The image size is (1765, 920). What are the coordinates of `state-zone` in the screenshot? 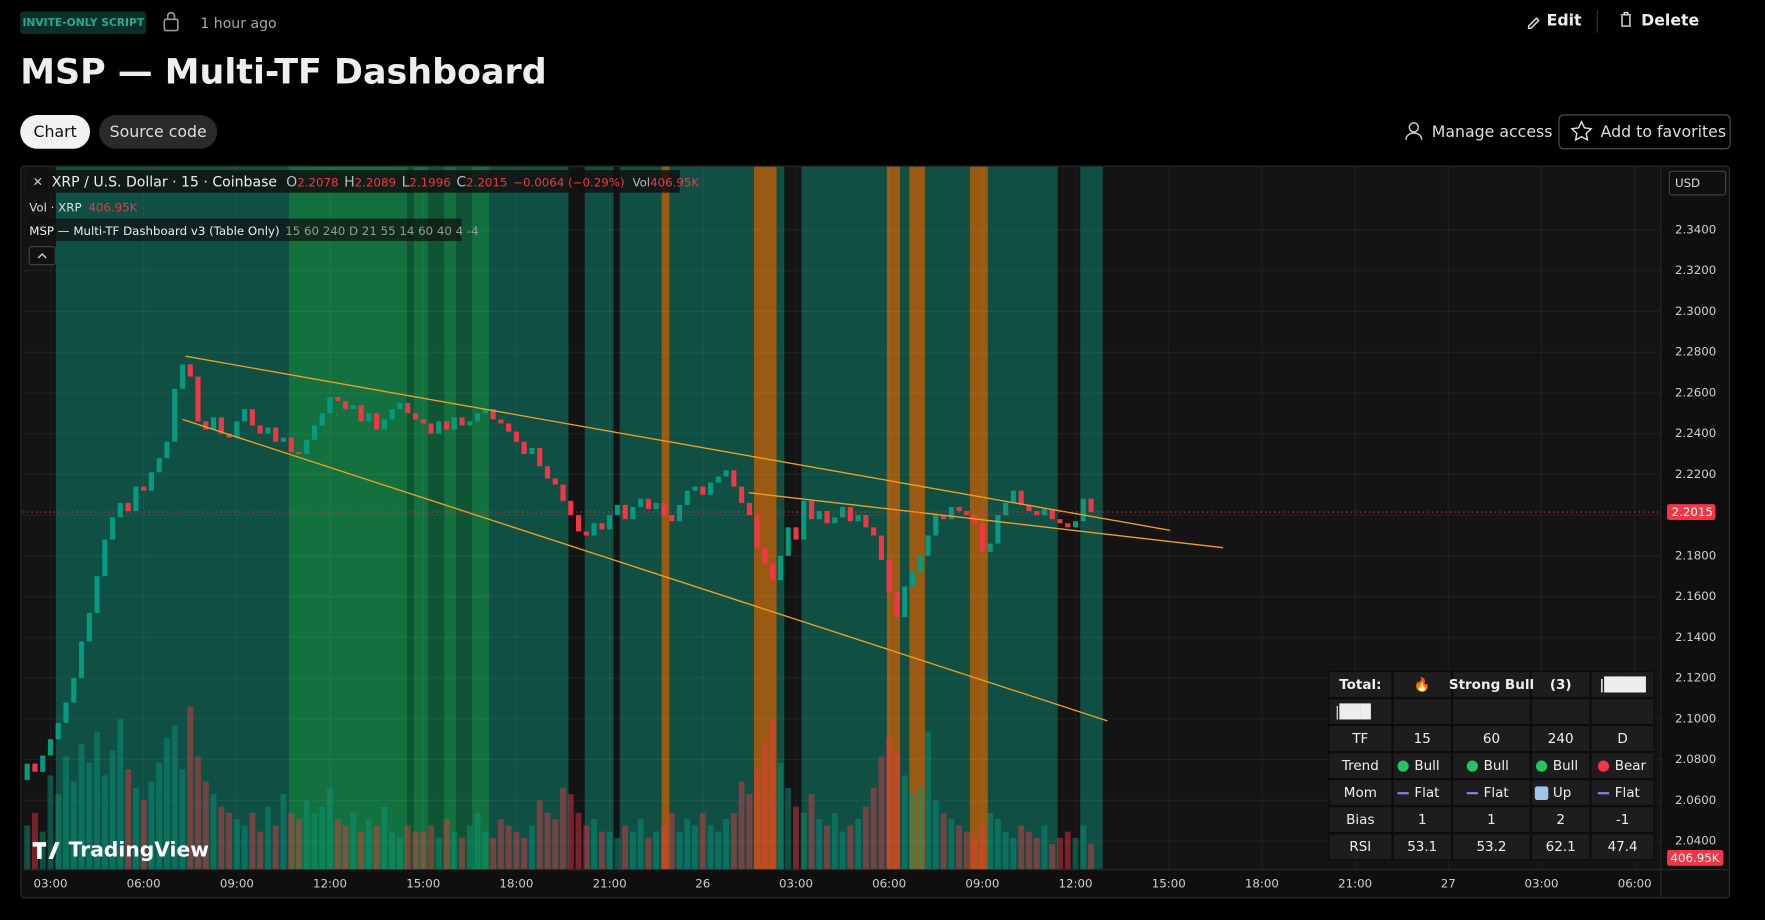 It's located at (765, 518).